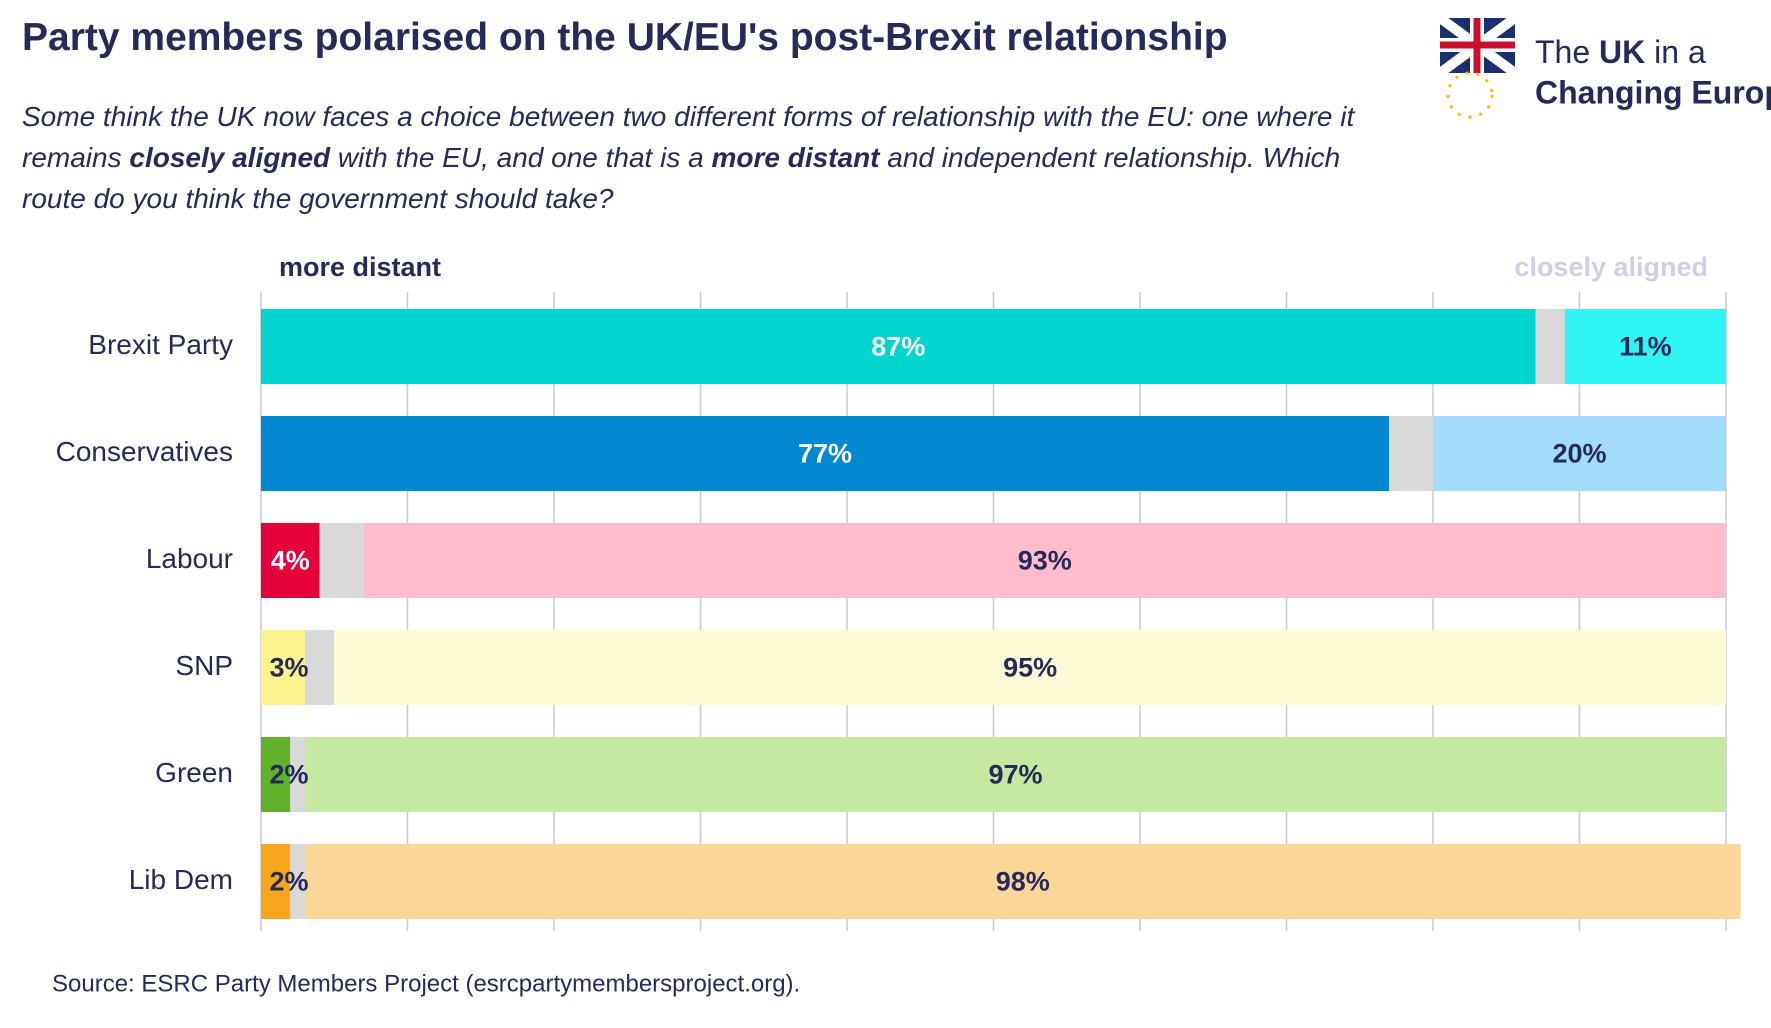  What do you see at coordinates (1477, 45) in the screenshot?
I see `logo-flag-cross` at bounding box center [1477, 45].